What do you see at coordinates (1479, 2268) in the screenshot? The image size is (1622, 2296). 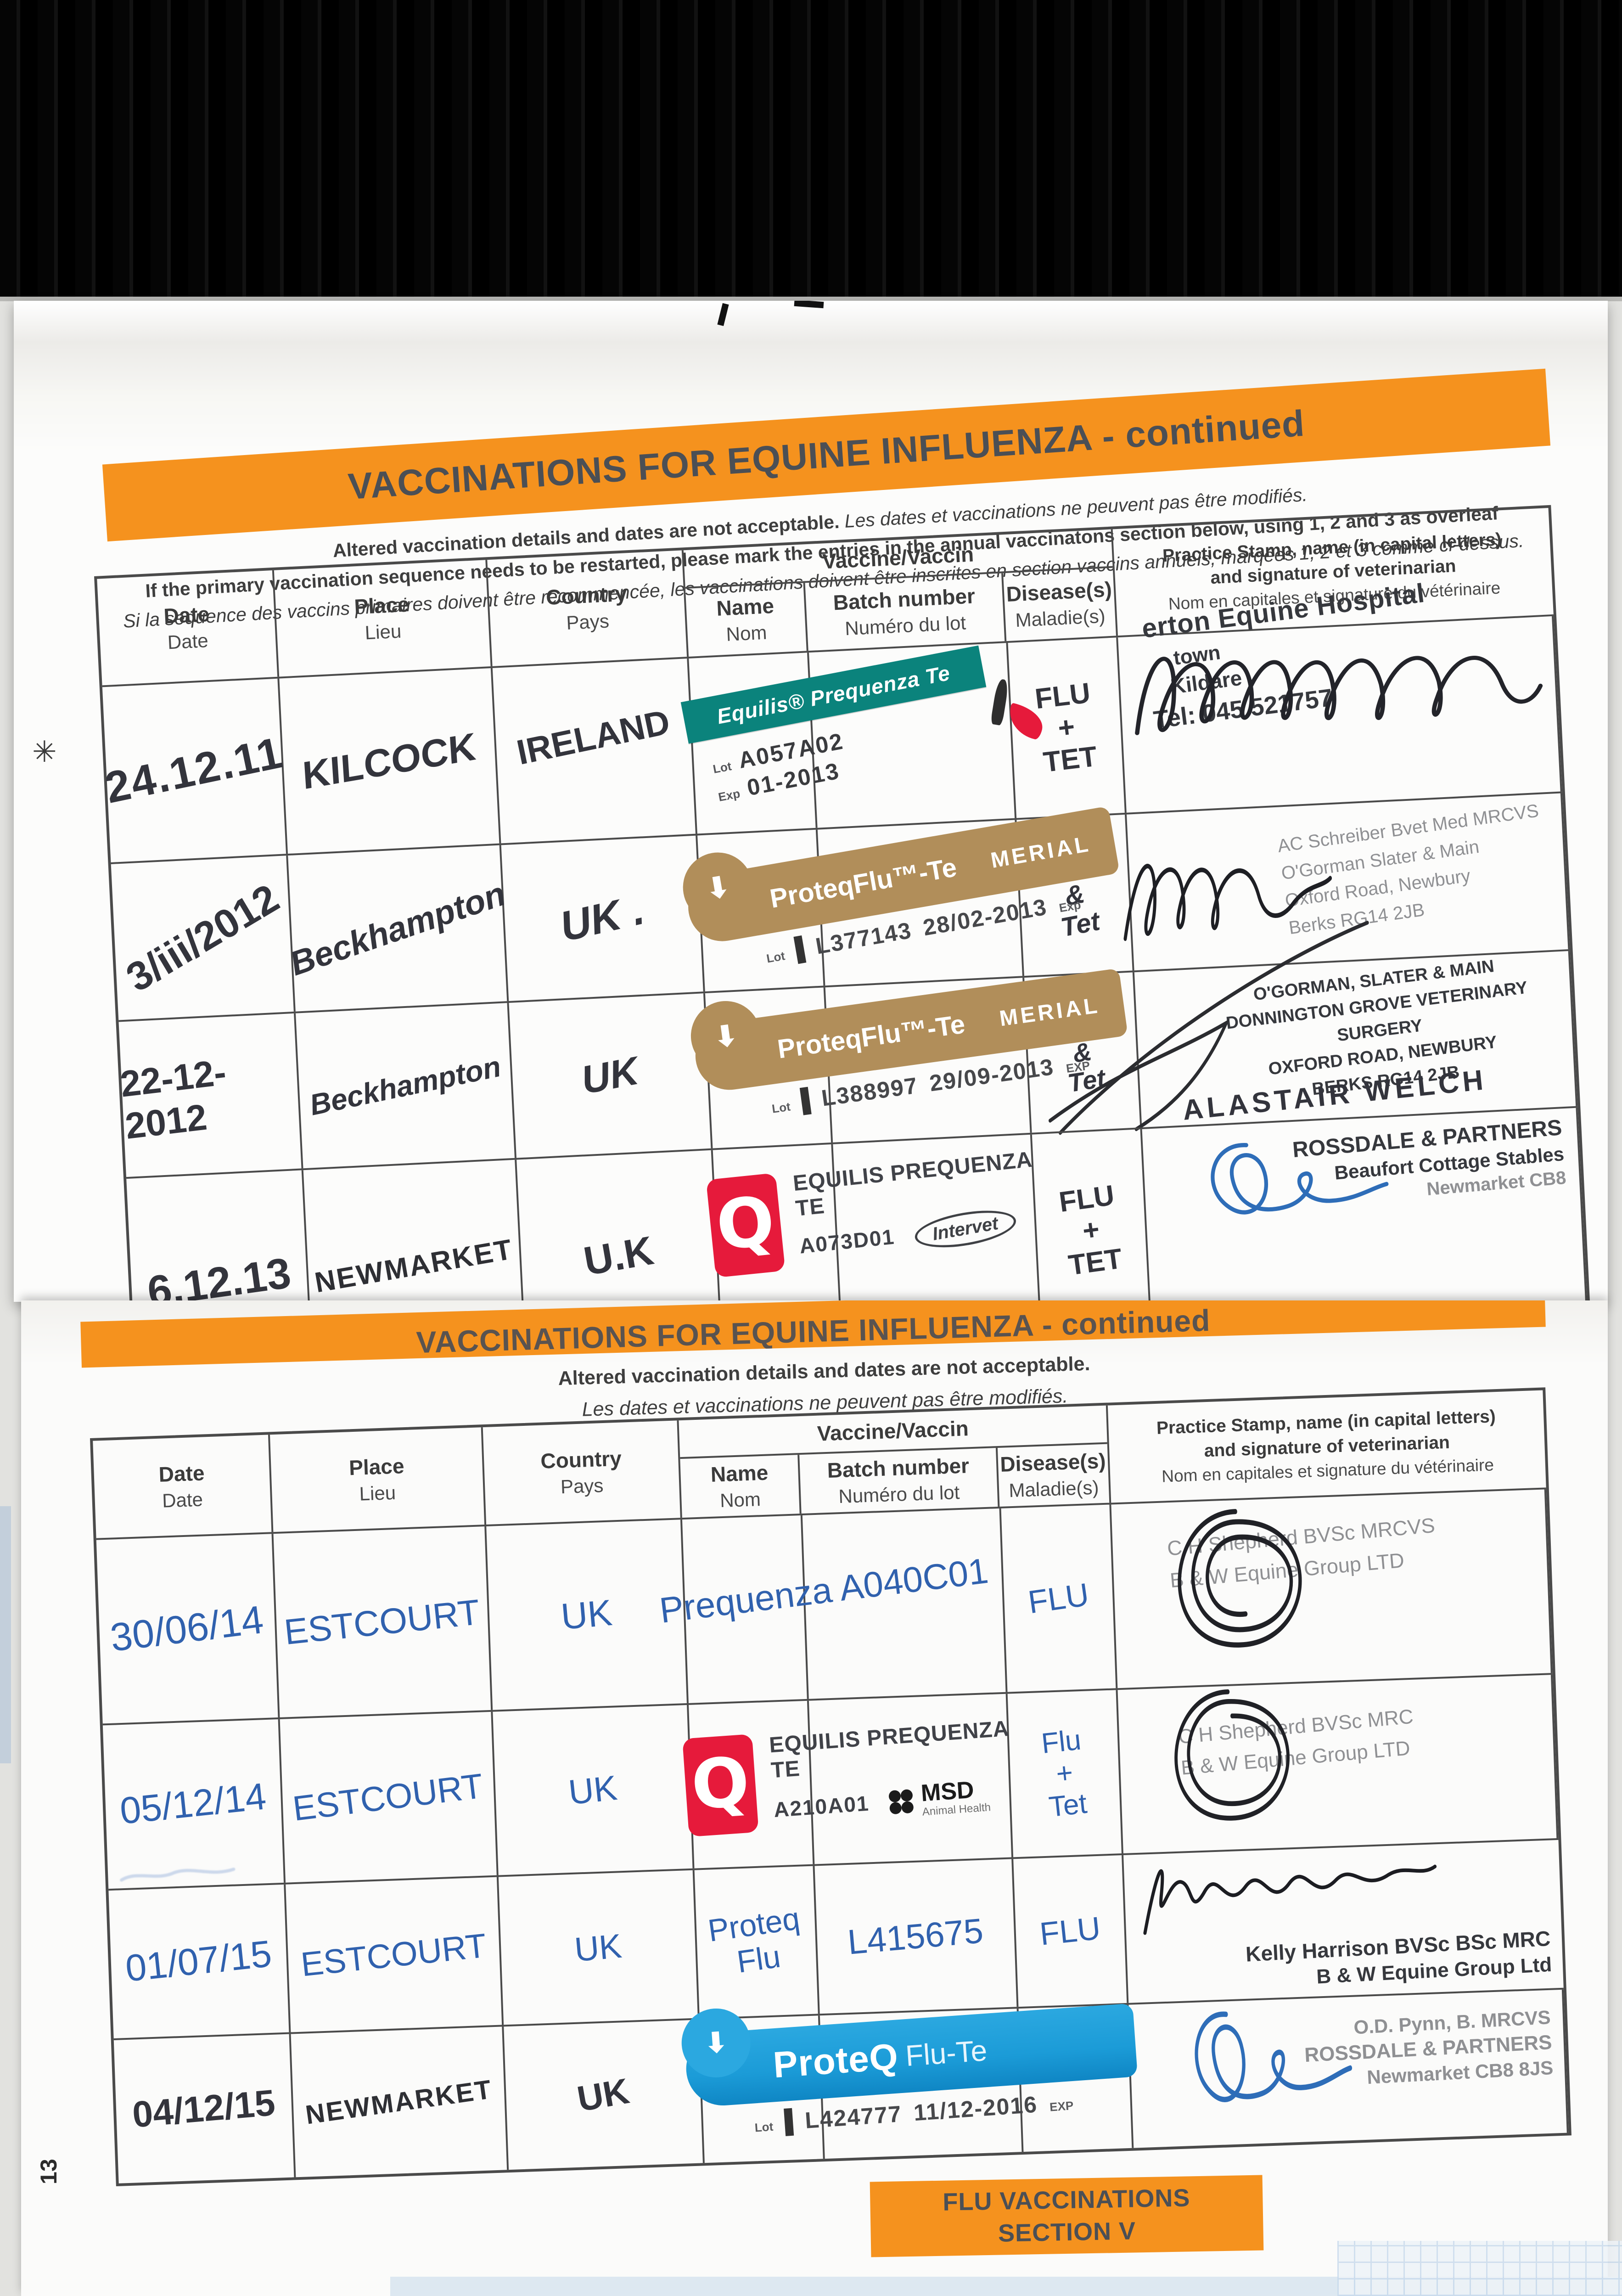 I see `underlying-grid-page` at bounding box center [1479, 2268].